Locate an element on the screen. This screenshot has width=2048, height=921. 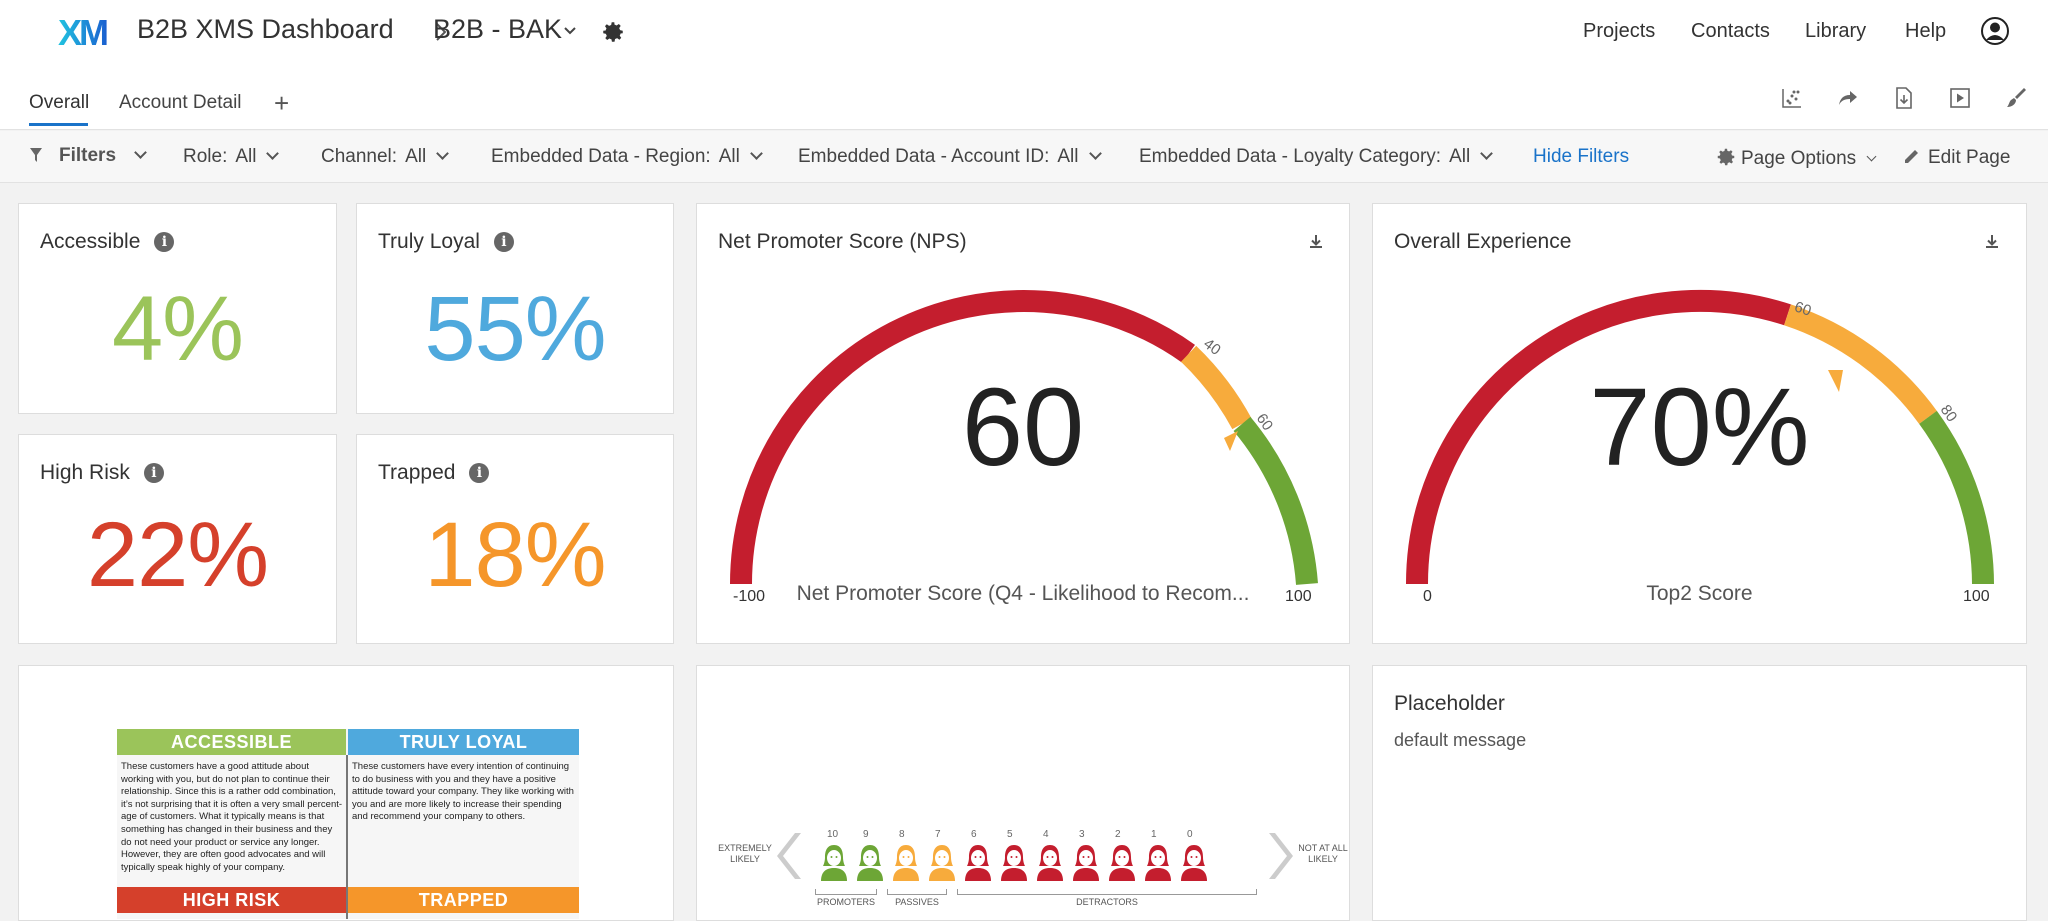
gauge-value: 70% is located at coordinates (1699, 427).